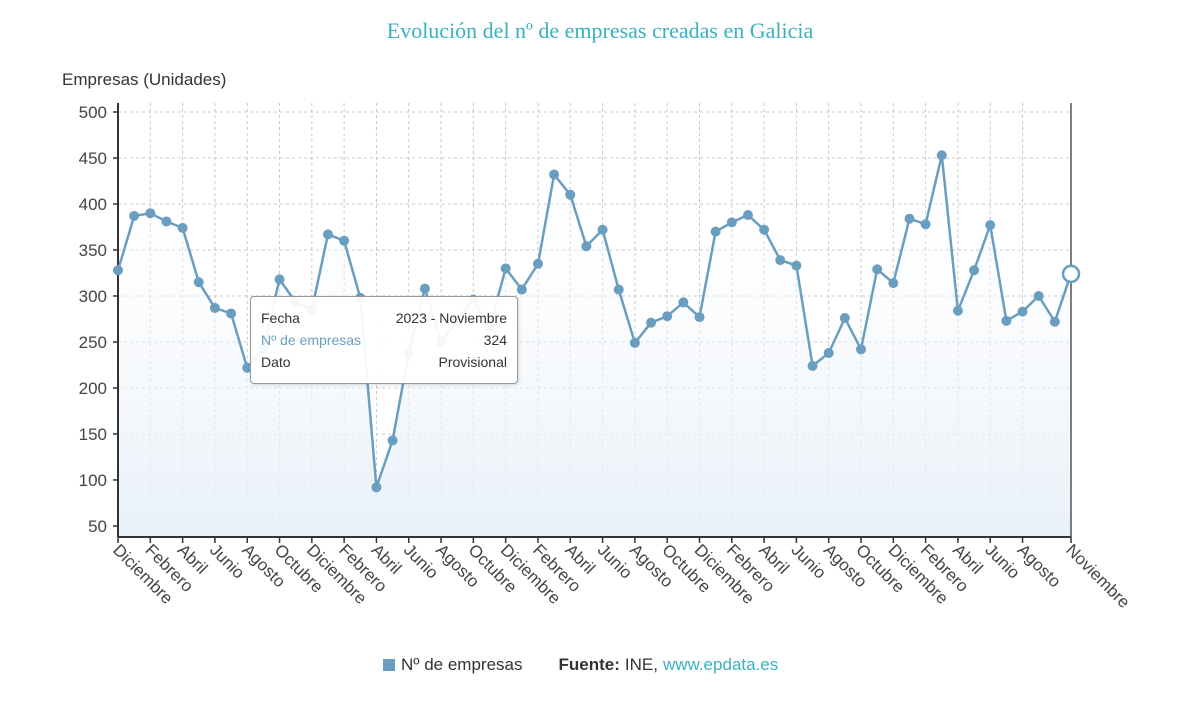 This screenshot has width=1200, height=705. What do you see at coordinates (93, 342) in the screenshot?
I see `y-tick-label: 250` at bounding box center [93, 342].